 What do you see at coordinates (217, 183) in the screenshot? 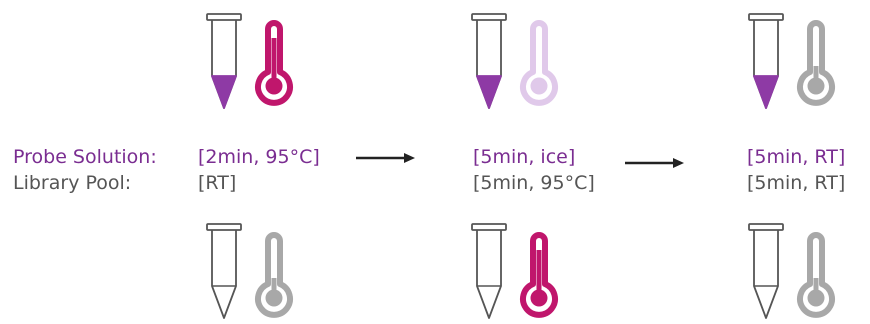
I see `step1-library-condition: [RT]` at bounding box center [217, 183].